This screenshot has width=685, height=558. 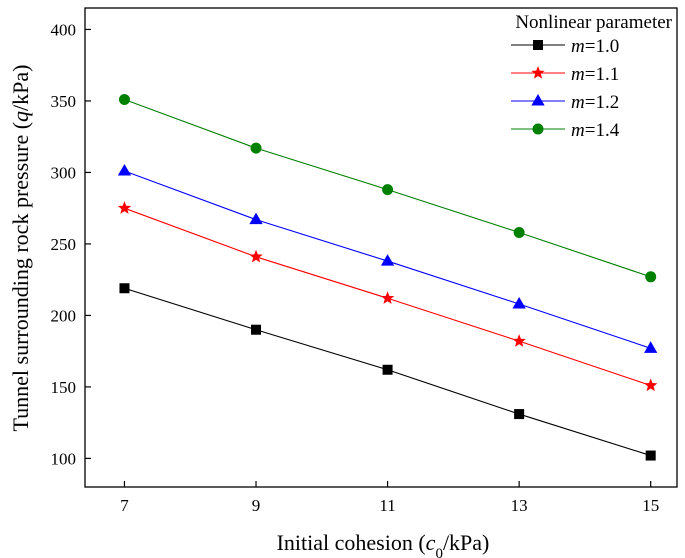 What do you see at coordinates (64, 101) in the screenshot?
I see `y-tick-label: 350` at bounding box center [64, 101].